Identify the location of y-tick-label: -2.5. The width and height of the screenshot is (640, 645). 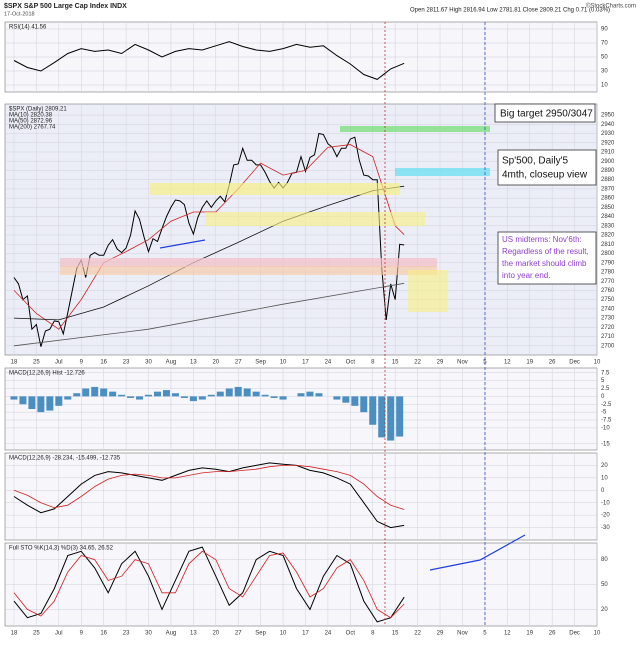
(606, 405).